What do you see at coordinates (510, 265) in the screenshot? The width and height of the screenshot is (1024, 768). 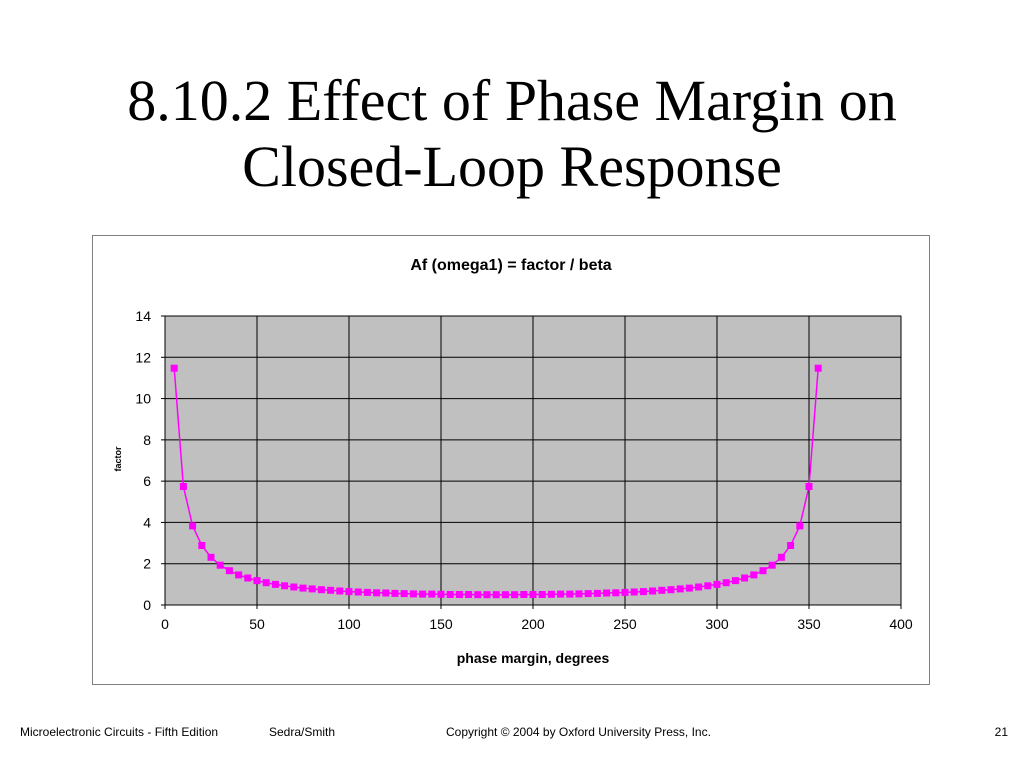 I see `chart-title: Af (omega1) = factor / beta` at bounding box center [510, 265].